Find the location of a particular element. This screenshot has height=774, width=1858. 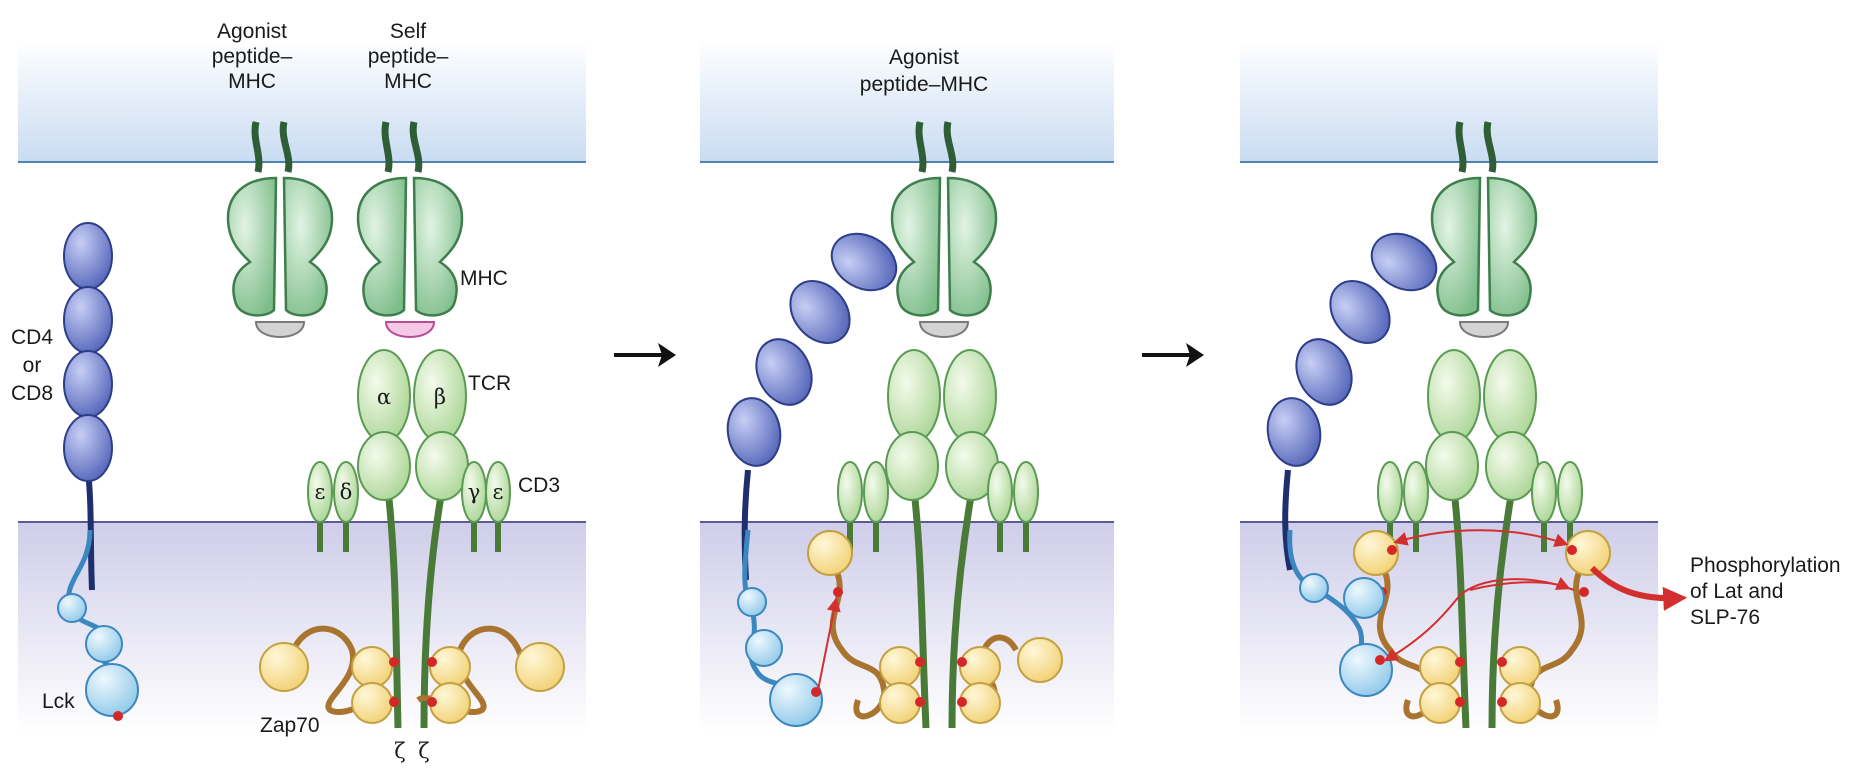

mhc-label: MHC is located at coordinates (484, 278).